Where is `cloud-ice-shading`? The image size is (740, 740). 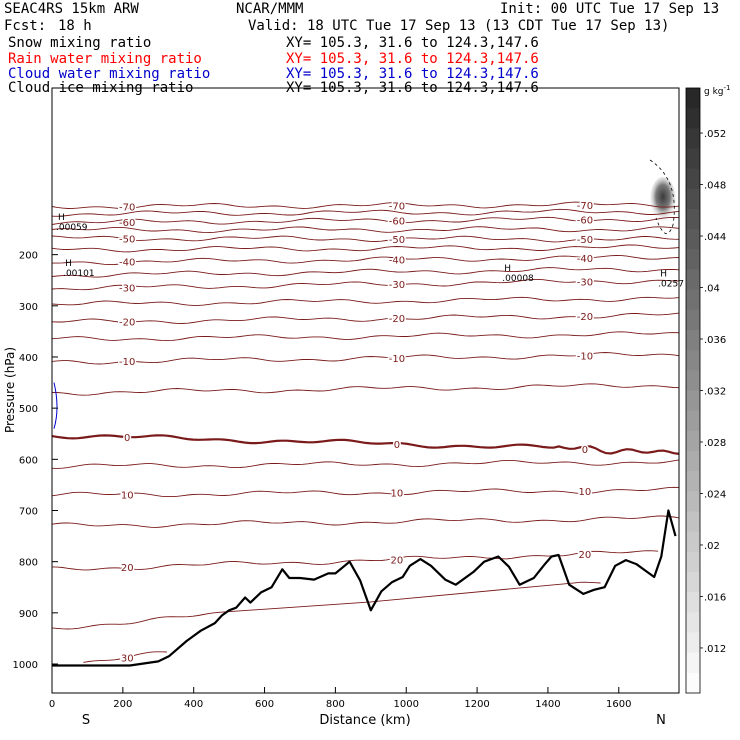 cloud-ice-shading is located at coordinates (663, 199).